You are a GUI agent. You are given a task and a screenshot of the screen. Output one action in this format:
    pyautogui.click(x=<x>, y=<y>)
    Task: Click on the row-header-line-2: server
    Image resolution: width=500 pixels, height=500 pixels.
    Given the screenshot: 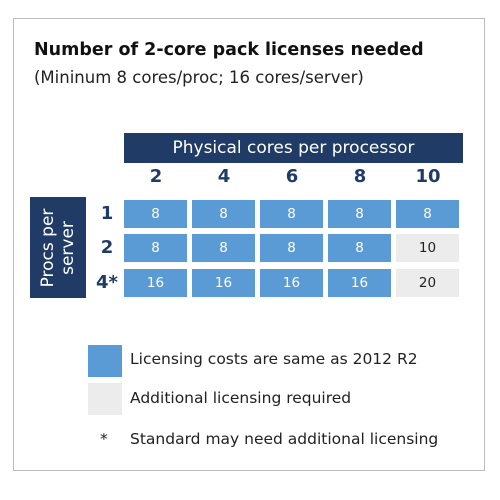 What is the action you would take?
    pyautogui.click(x=68, y=247)
    